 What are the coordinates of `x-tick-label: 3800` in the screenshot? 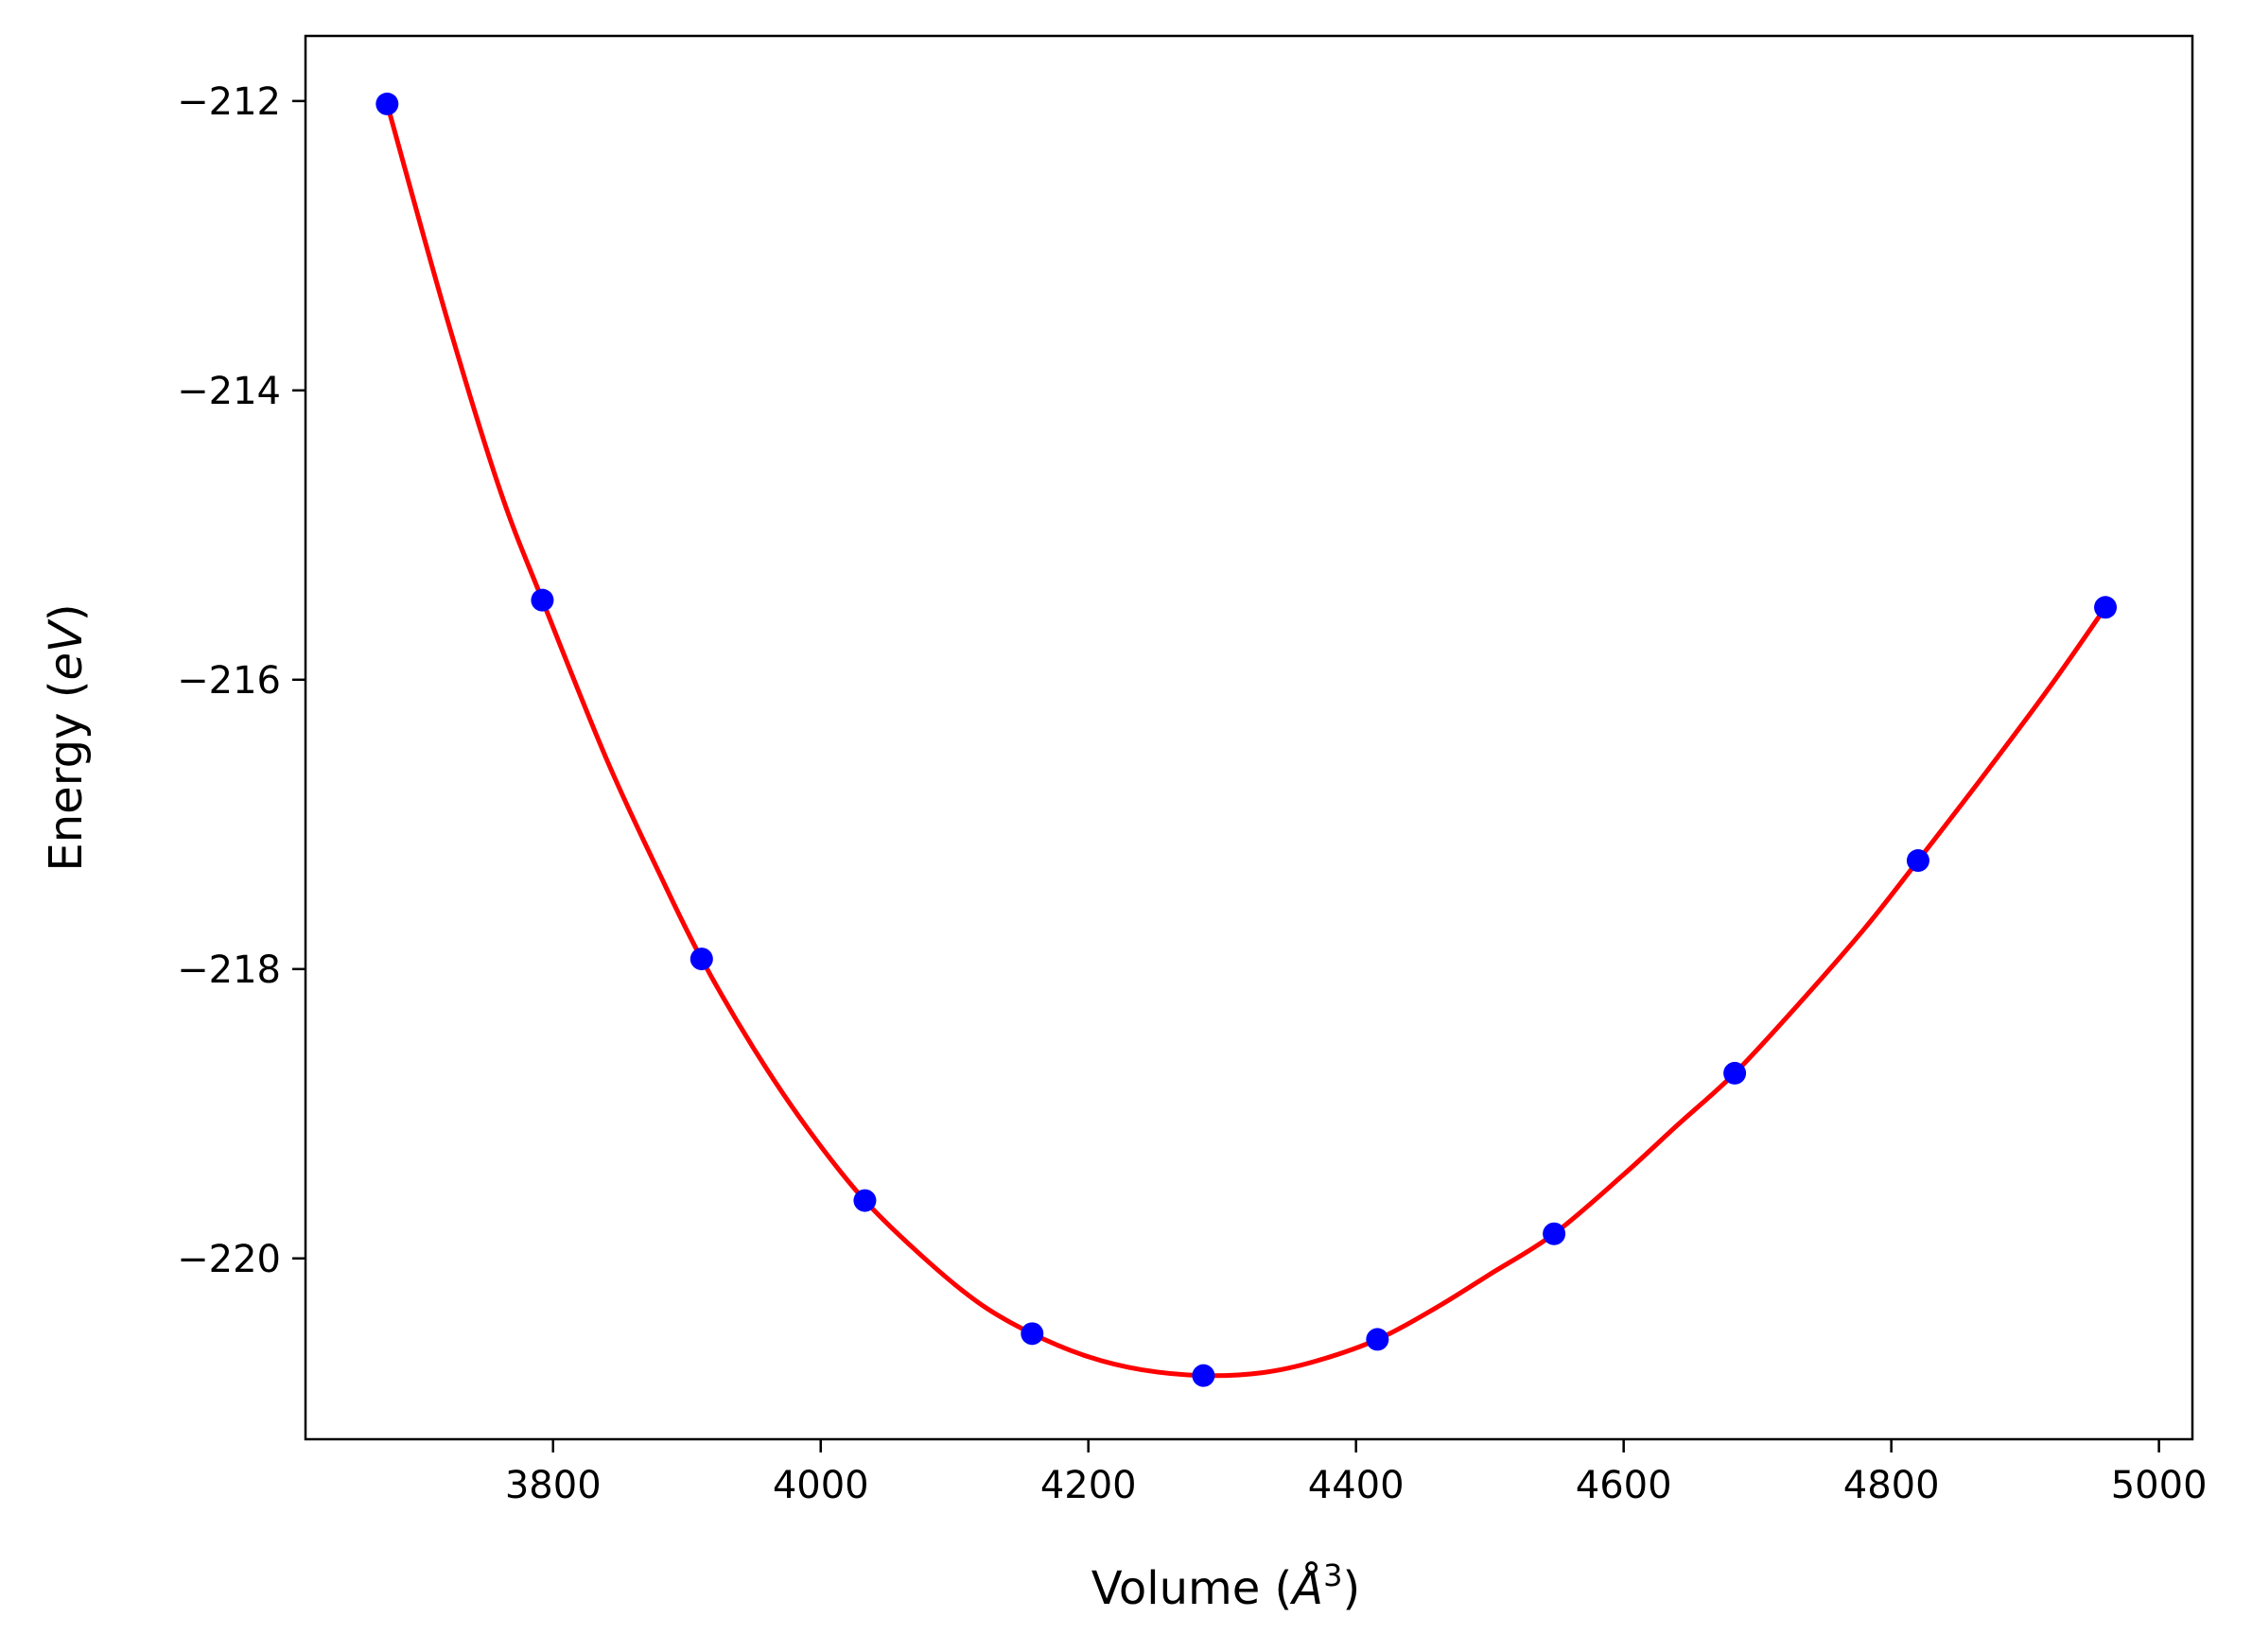 It's located at (553, 1486).